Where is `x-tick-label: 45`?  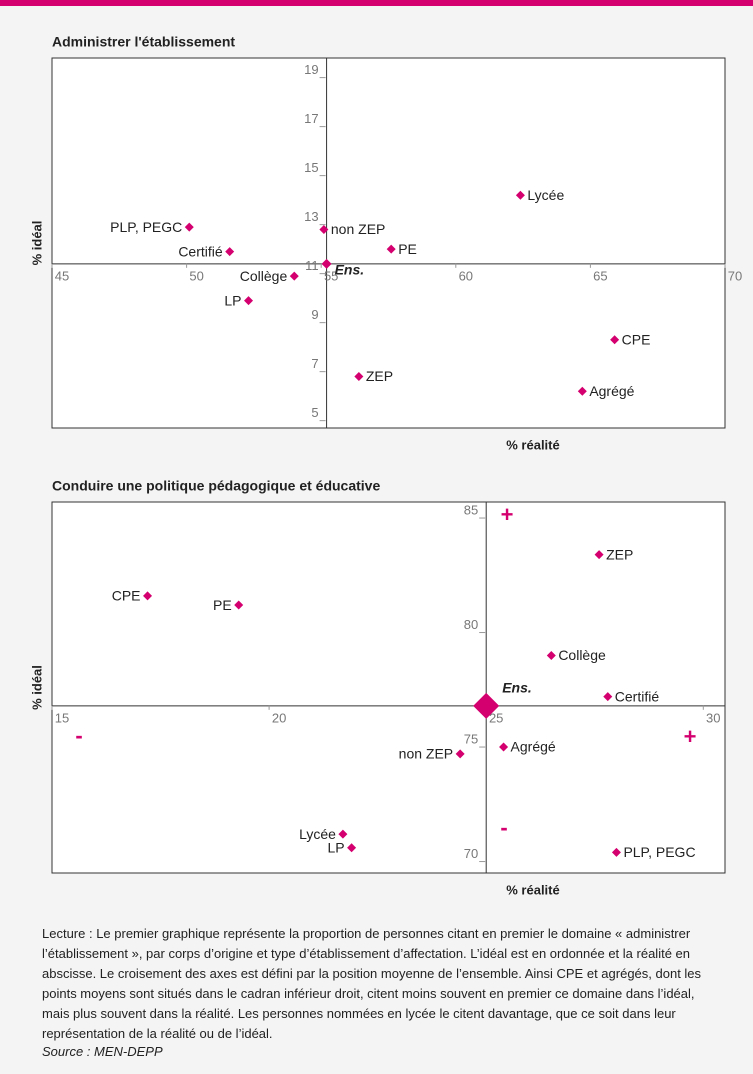
x-tick-label: 45 is located at coordinates (62, 275).